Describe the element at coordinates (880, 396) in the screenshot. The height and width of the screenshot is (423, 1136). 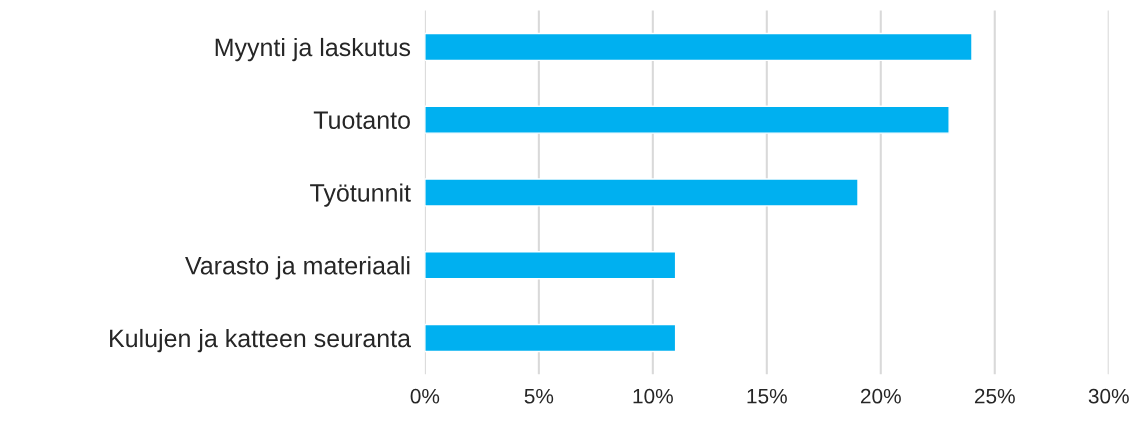
I see `x-tick-label: 20%` at that location.